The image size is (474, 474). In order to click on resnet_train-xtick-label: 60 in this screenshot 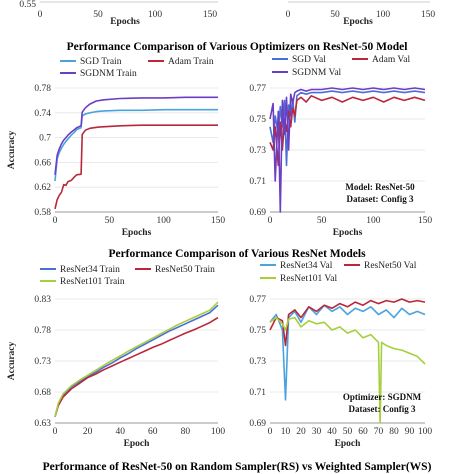, I will do `click(153, 432)`.